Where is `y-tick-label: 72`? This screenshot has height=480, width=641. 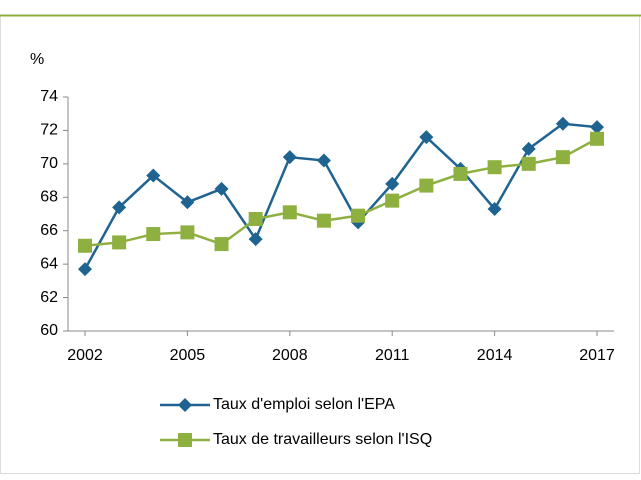 y-tick-label: 72 is located at coordinates (49, 130).